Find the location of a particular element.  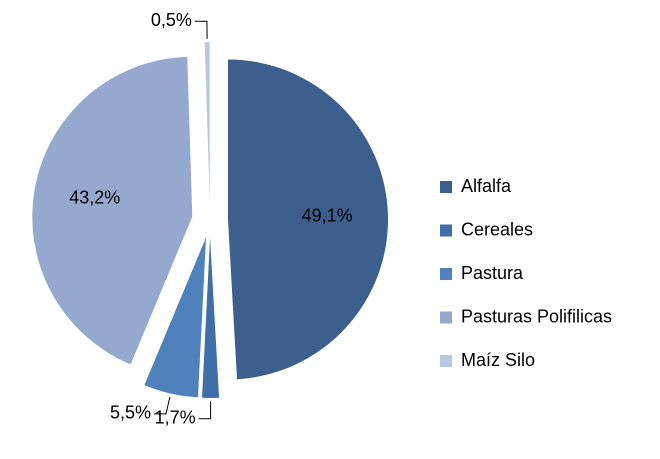

data-label: 5,5% is located at coordinates (130, 413).